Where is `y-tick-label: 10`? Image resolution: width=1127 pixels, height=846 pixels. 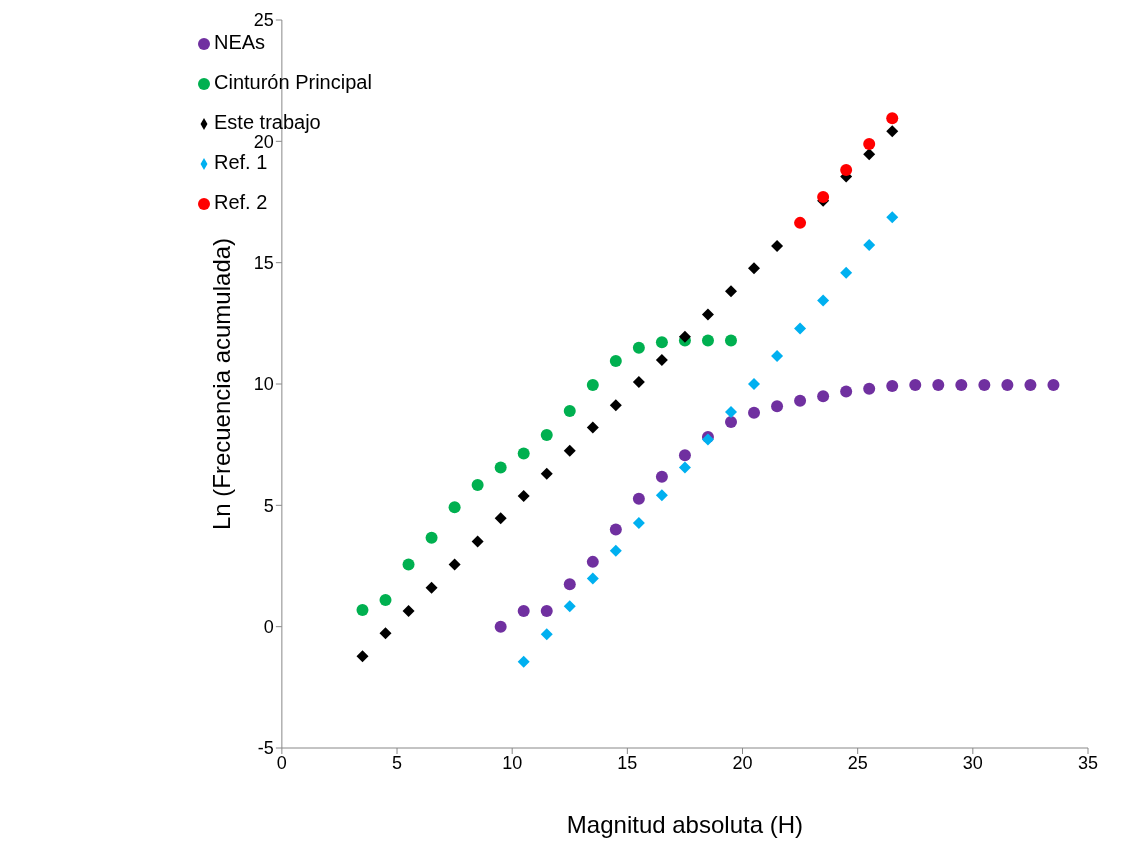
y-tick-label: 10 is located at coordinates (263, 384).